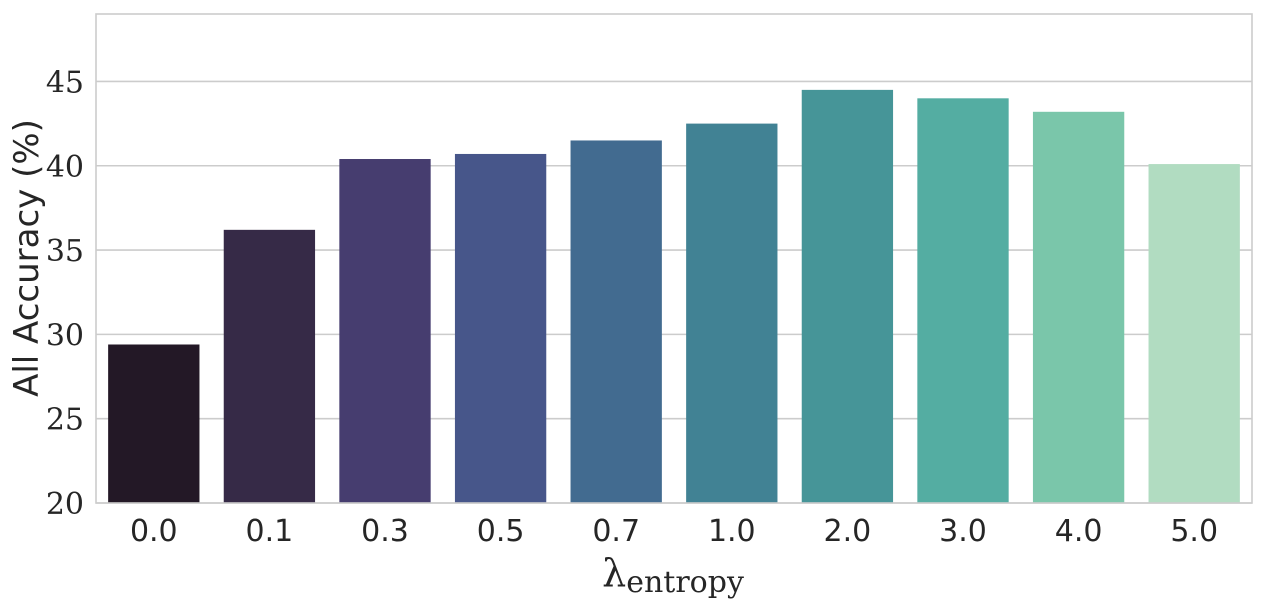 The height and width of the screenshot is (607, 1263). What do you see at coordinates (501, 531) in the screenshot?
I see `x-tick-label: 0.5` at bounding box center [501, 531].